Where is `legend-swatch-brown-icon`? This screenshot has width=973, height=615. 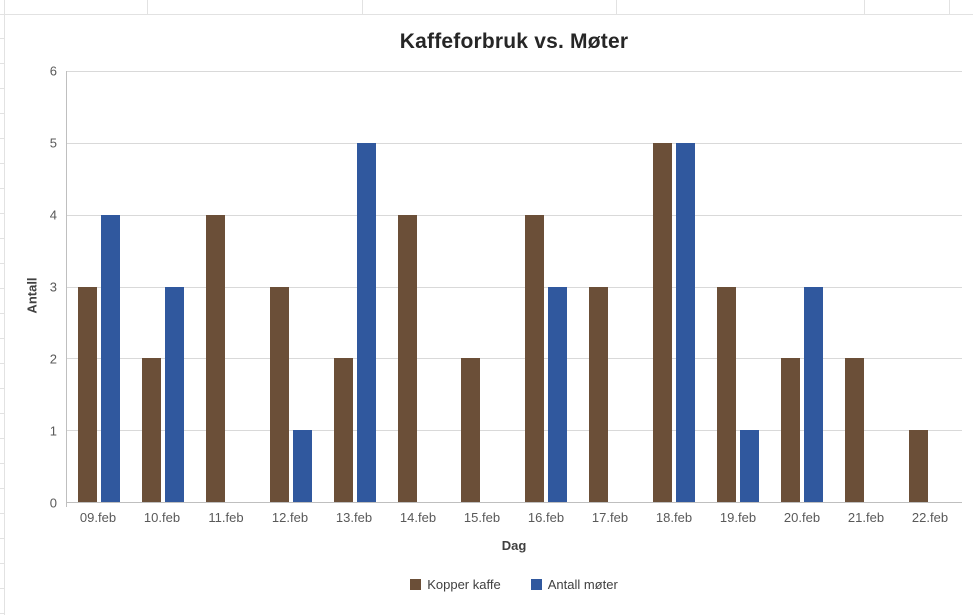 legend-swatch-brown-icon is located at coordinates (416, 584).